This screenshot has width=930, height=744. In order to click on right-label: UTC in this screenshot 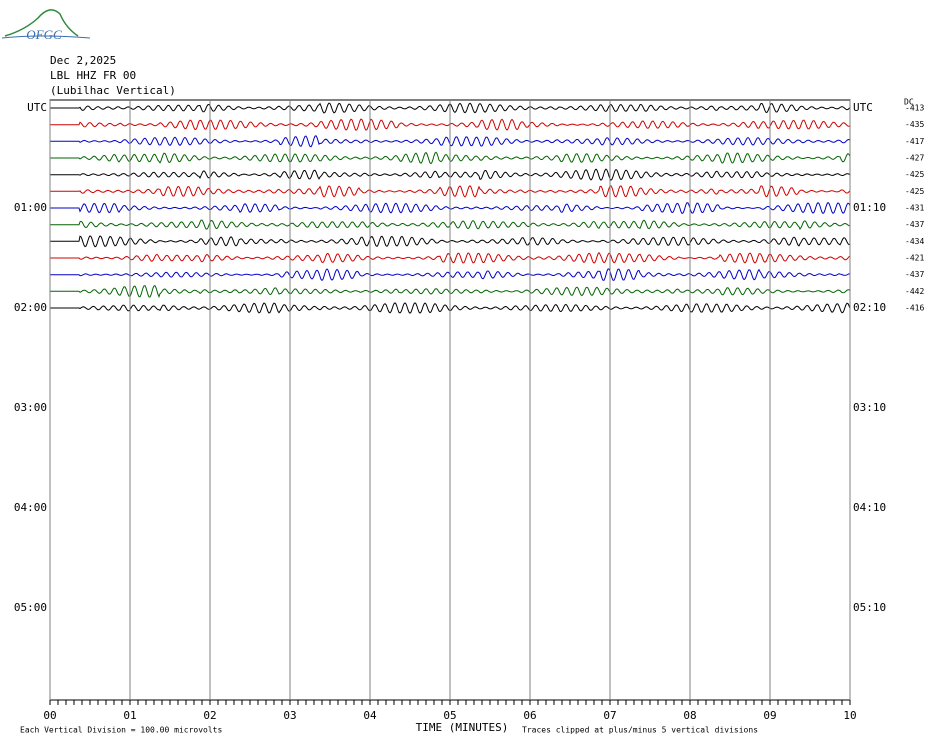, I will do `click(863, 107)`.